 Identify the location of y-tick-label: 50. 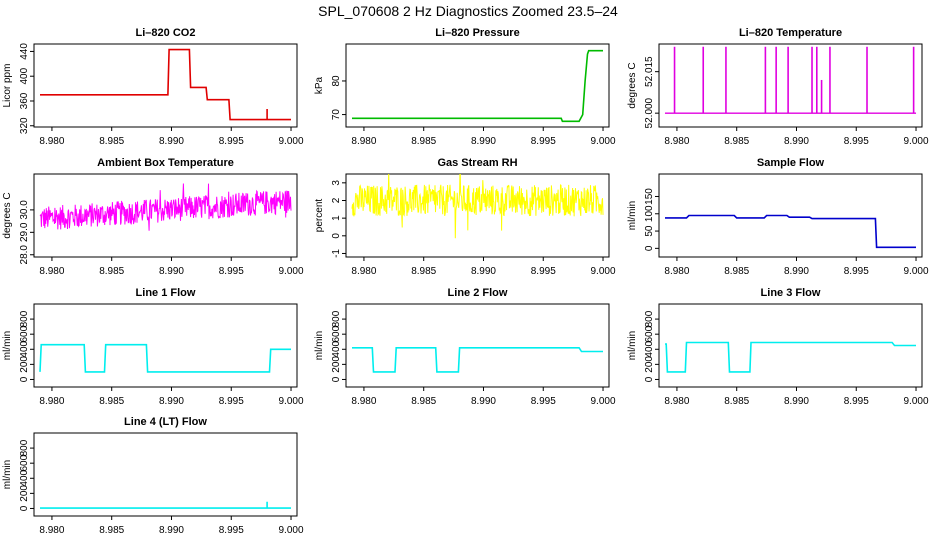
(649, 231).